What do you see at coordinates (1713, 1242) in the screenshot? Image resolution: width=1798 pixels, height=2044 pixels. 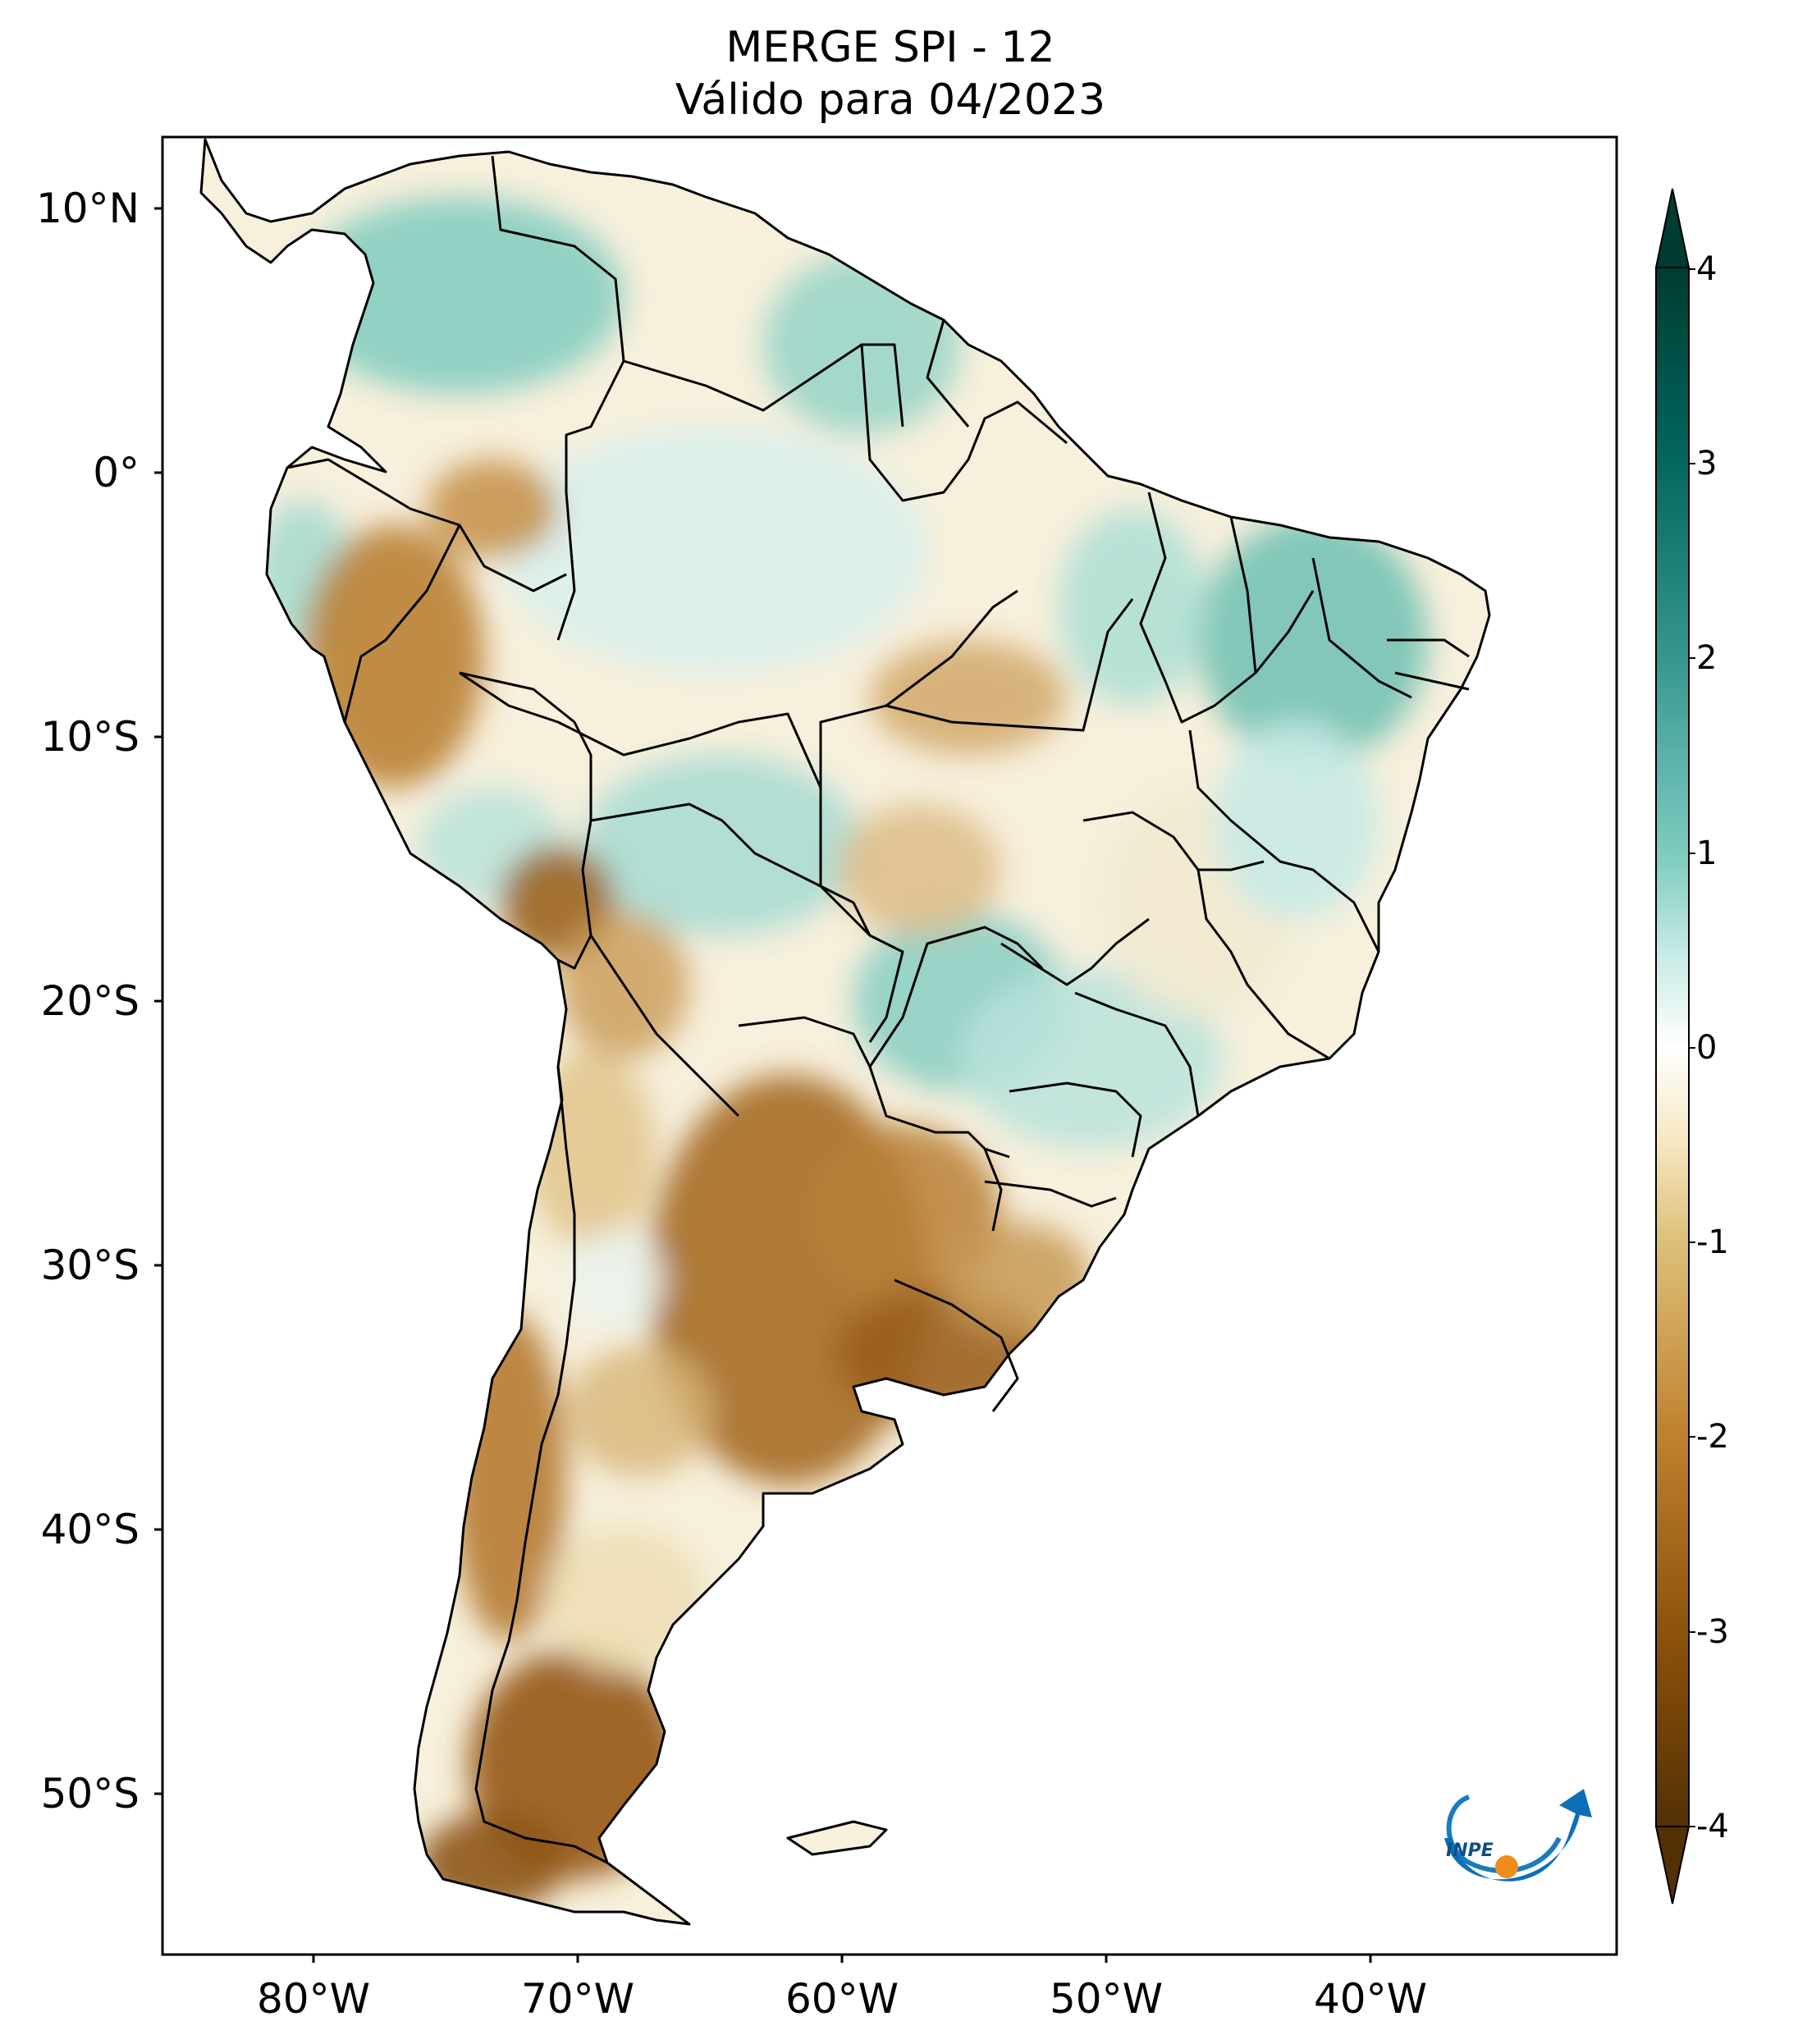 I see `colorbar-label: -1` at bounding box center [1713, 1242].